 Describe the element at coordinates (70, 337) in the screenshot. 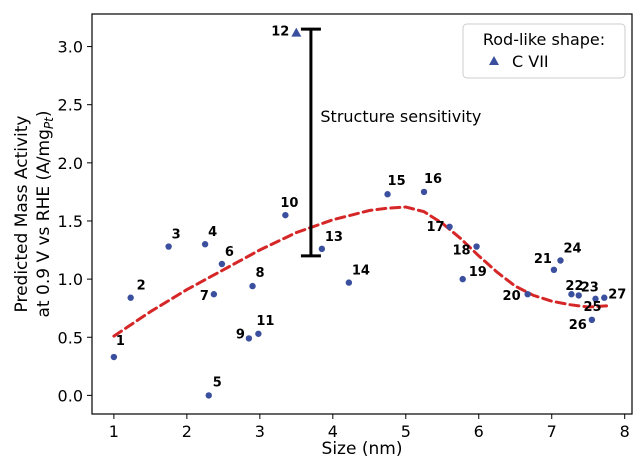

I see `y-tick-label: 0.5` at that location.